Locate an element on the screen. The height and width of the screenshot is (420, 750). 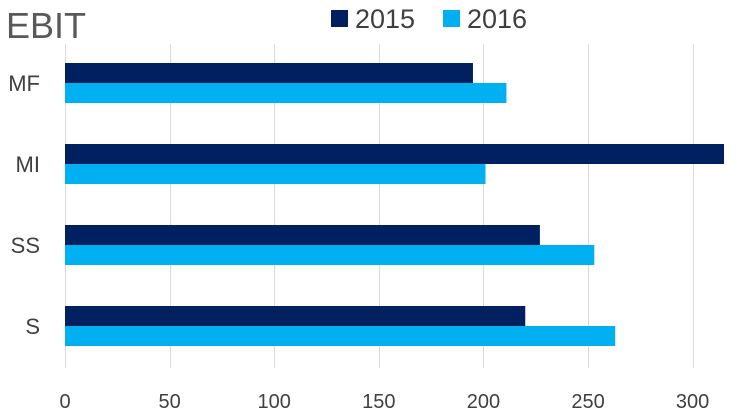
legend: 2015 2016 is located at coordinates (429, 19).